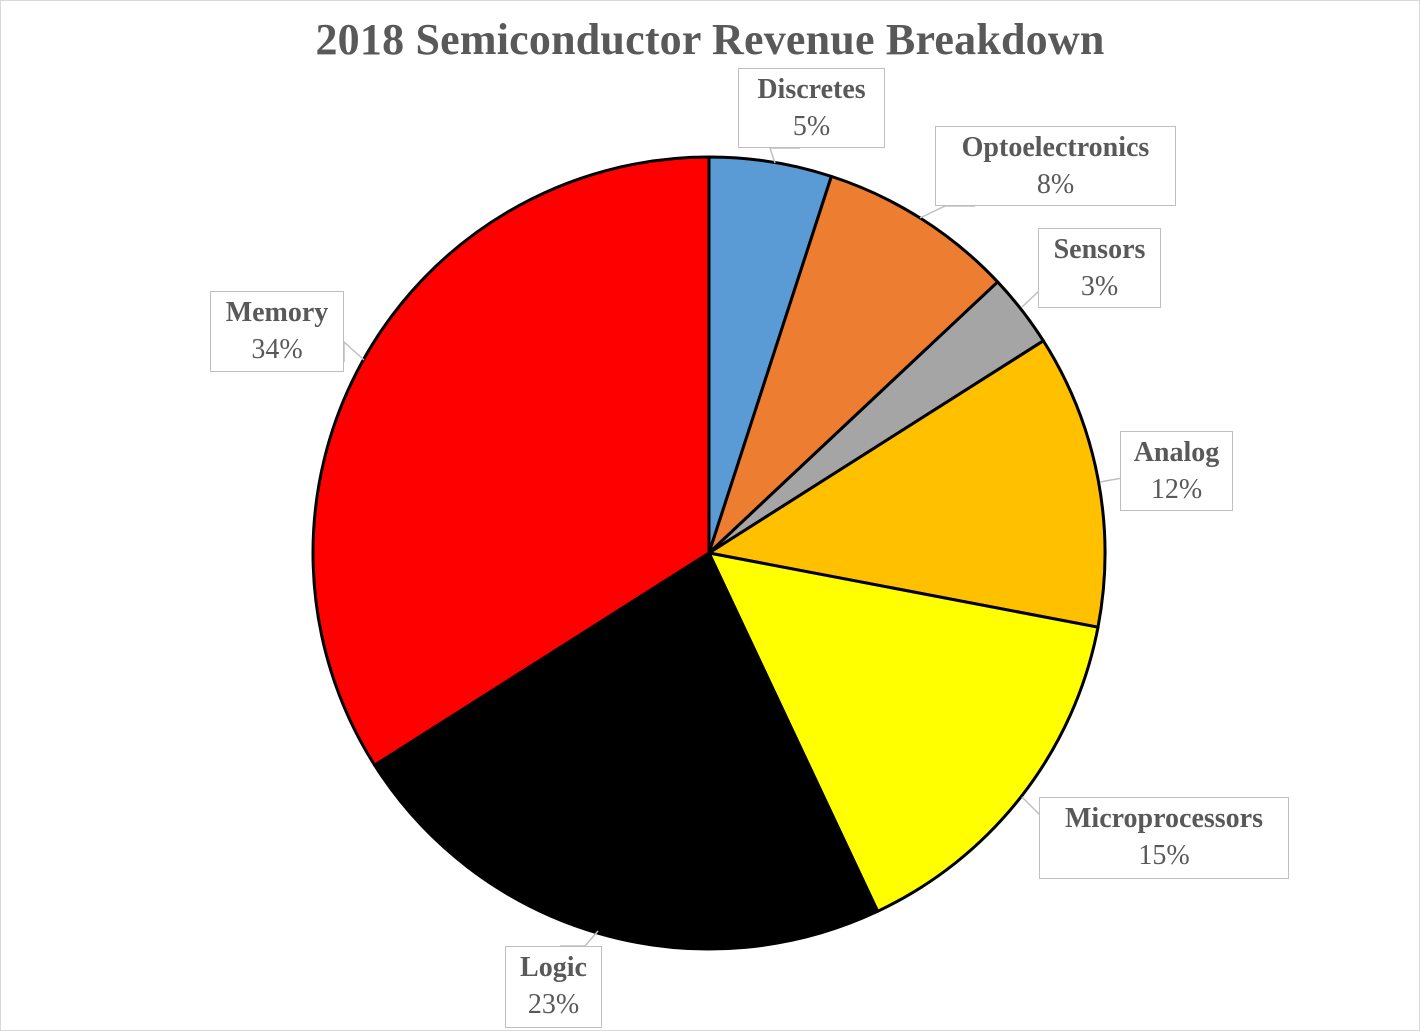 The height and width of the screenshot is (1031, 1420). I want to click on label-value: 23%, so click(553, 1004).